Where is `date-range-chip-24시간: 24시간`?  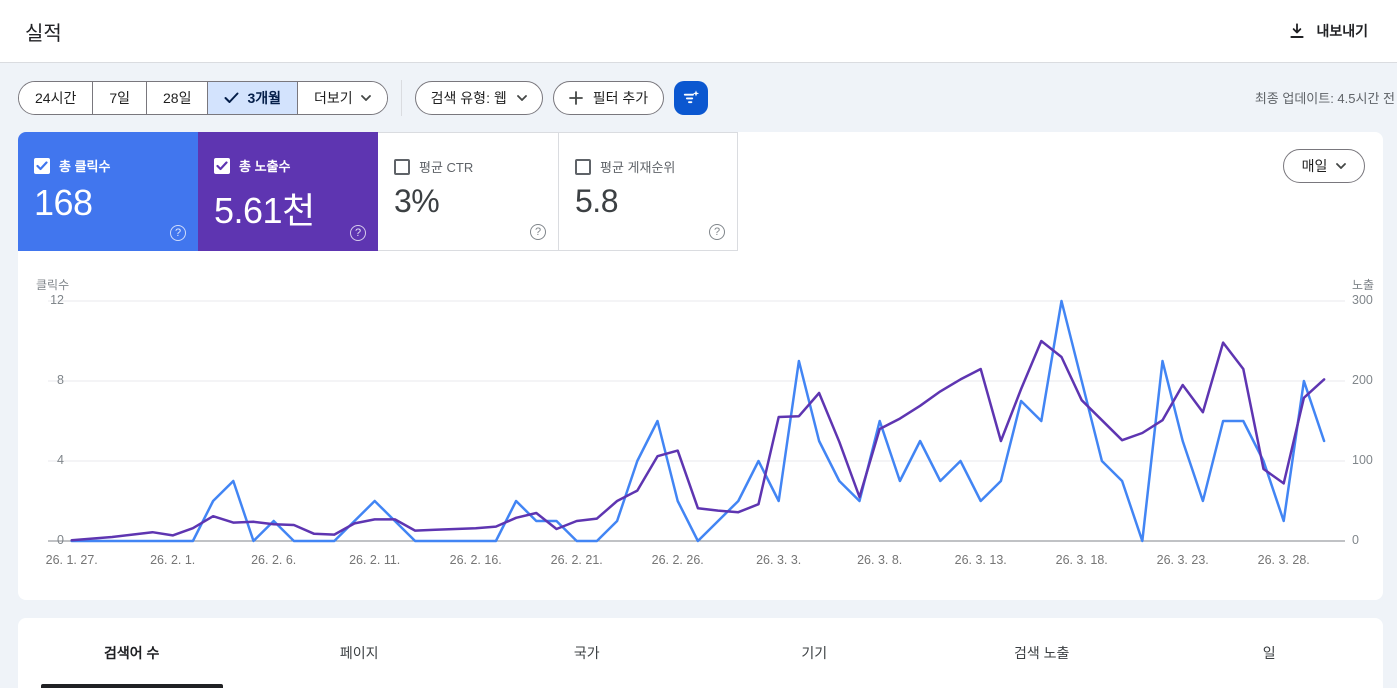 date-range-chip-24시간: 24시간 is located at coordinates (56, 97).